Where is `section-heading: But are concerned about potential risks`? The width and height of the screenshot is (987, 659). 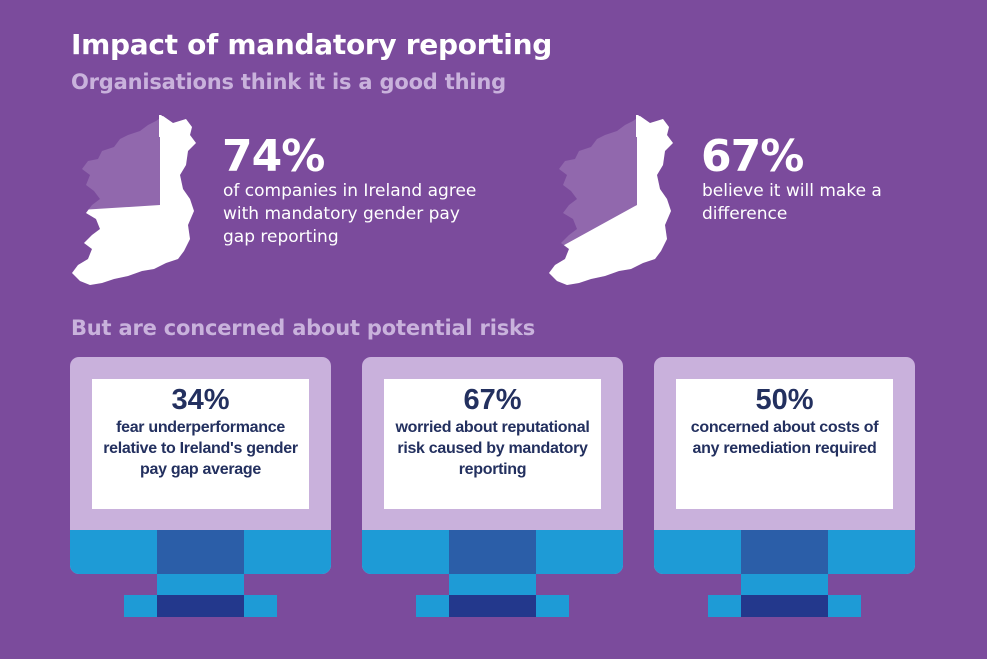 section-heading: But are concerned about potential risks is located at coordinates (303, 328).